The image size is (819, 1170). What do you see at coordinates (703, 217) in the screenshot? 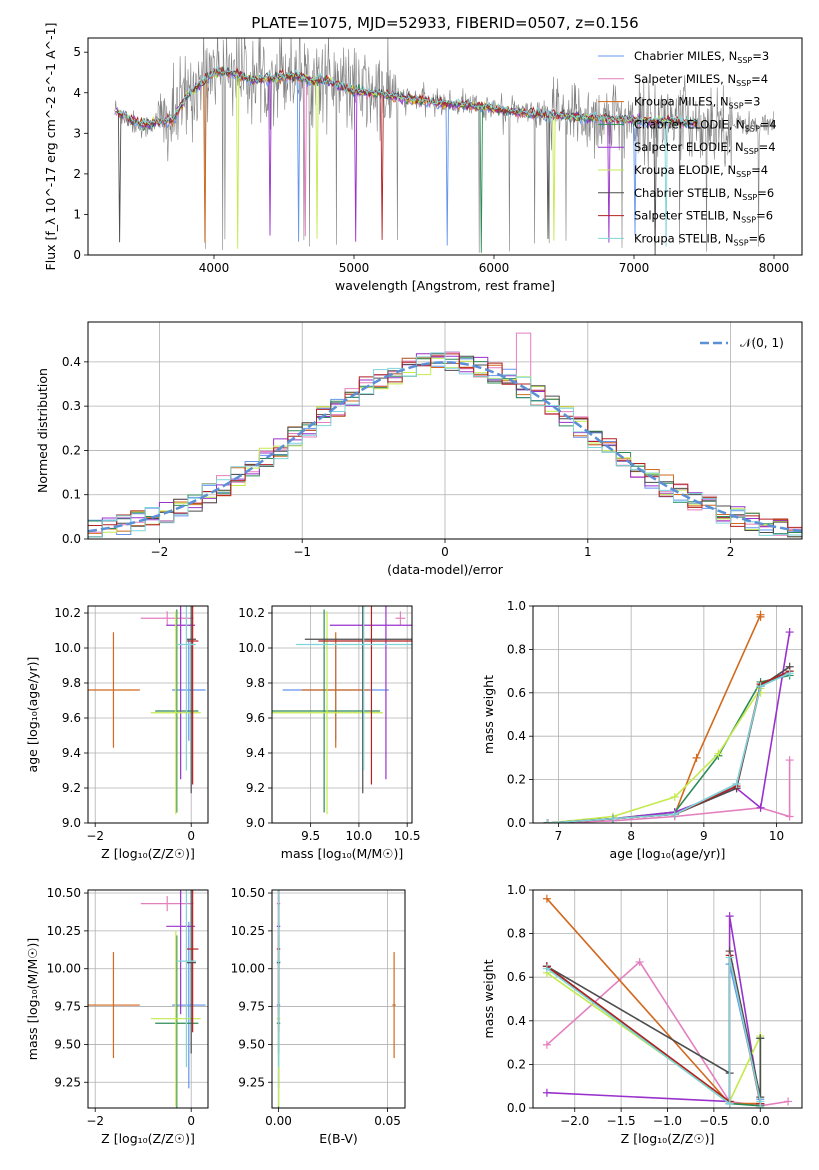
I see `legend-entry: Salpeter STELIB, NSSP=6` at bounding box center [703, 217].